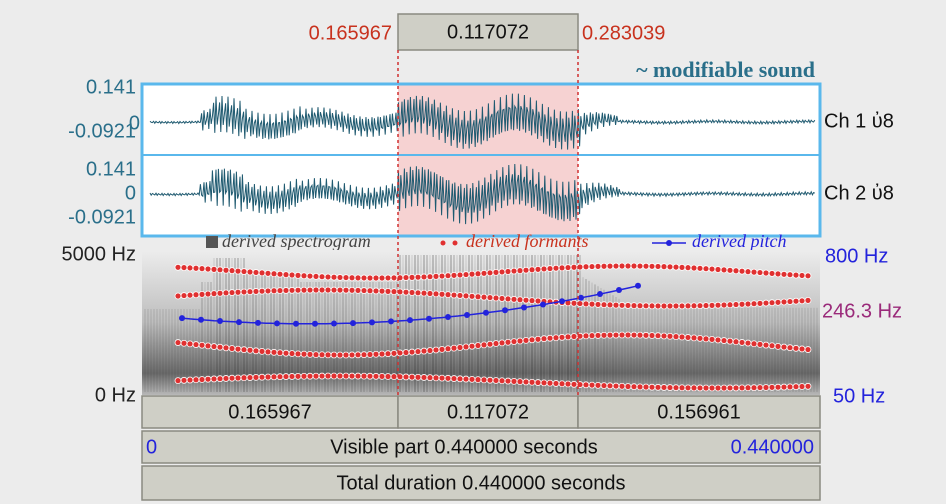 This screenshot has height=504, width=946. I want to click on freq-min: 0 Hz, so click(115, 395).